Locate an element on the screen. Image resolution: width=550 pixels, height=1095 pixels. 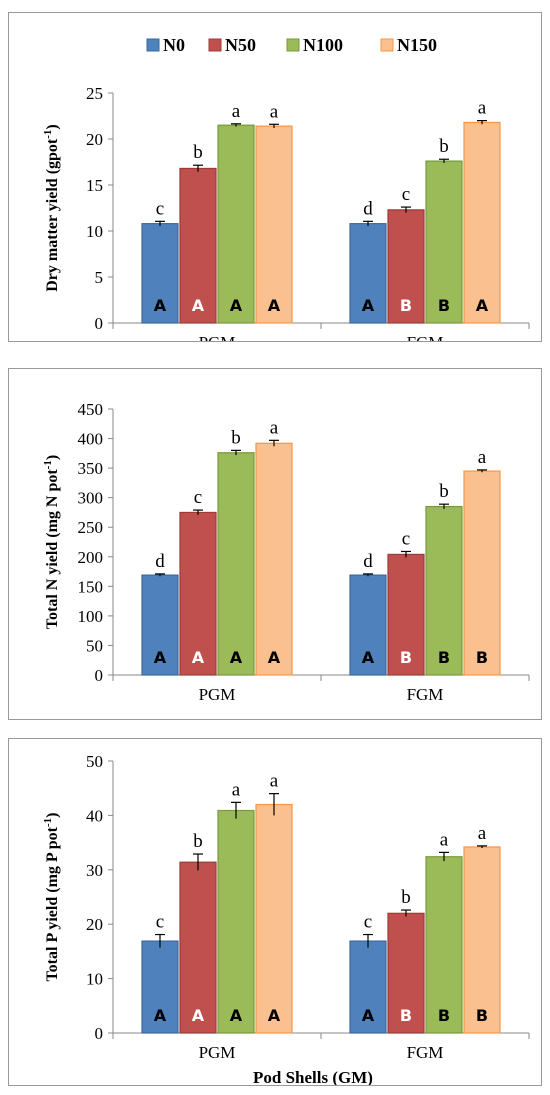
y-tick-label: 30 is located at coordinates (94, 870).